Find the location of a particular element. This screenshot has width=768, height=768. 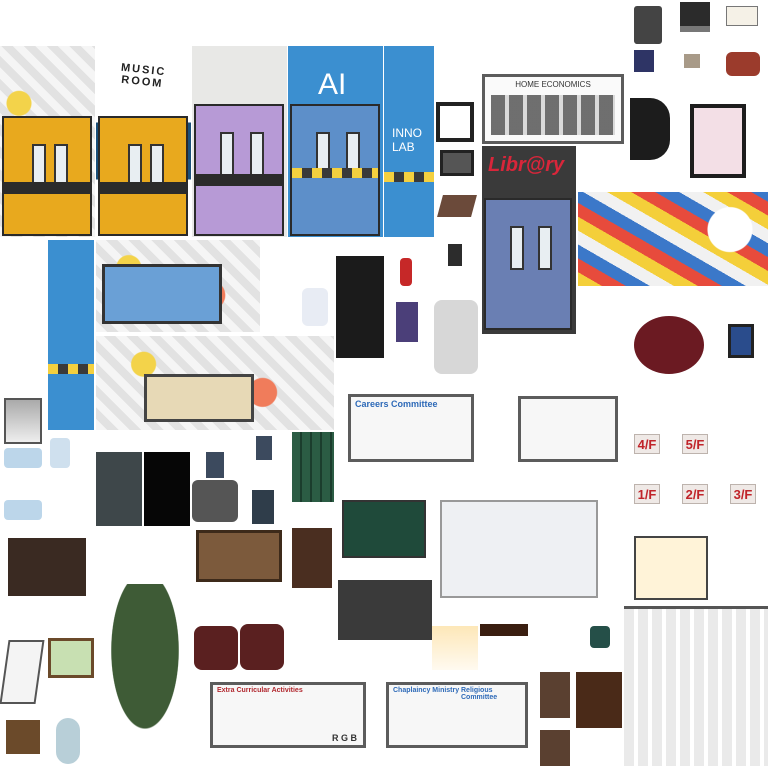

music-room-door-tile: MUSIC ROOM is located at coordinates (143, 141).